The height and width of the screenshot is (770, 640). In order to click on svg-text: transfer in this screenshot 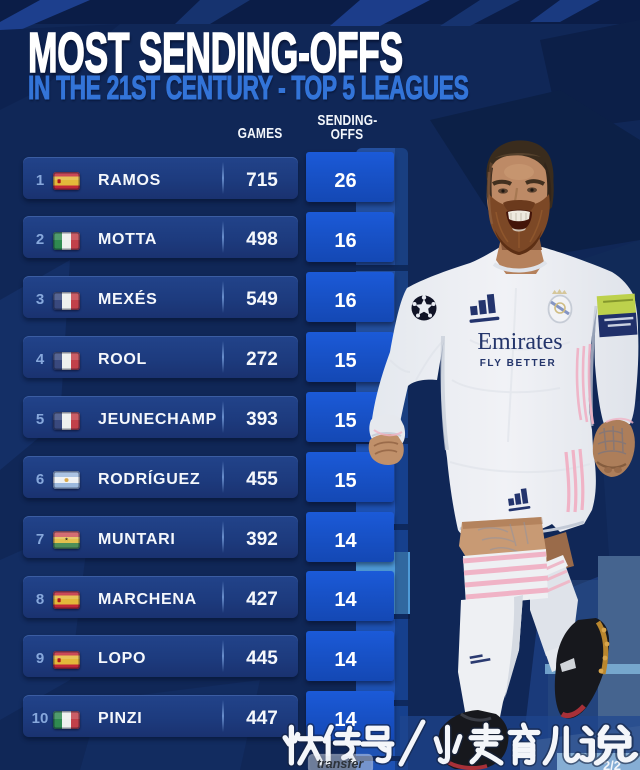, I will do `click(341, 763)`.